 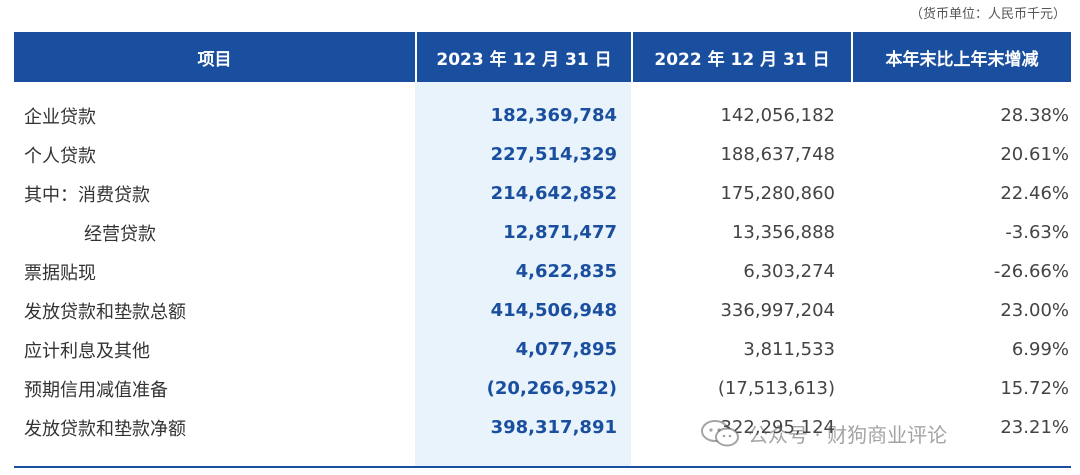 I want to click on row-label: 企业贷款, so click(x=60, y=117).